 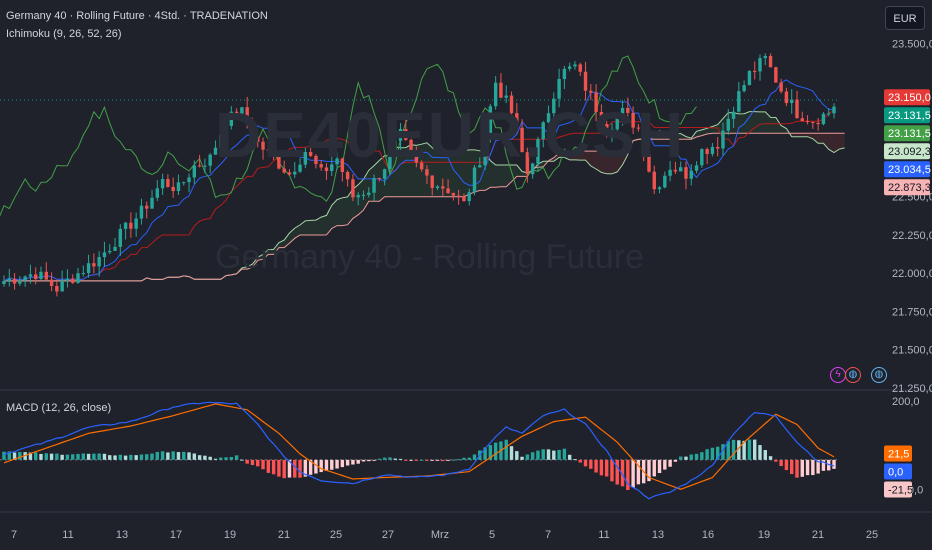 I want to click on time-tick-label: 16, so click(x=708, y=535).